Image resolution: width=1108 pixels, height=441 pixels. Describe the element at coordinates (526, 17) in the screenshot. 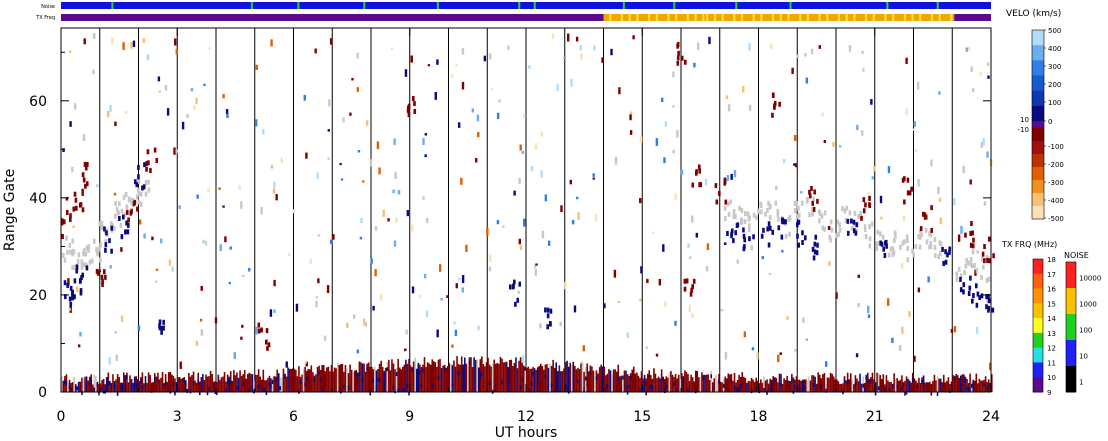

I see `txfreq-strip` at that location.